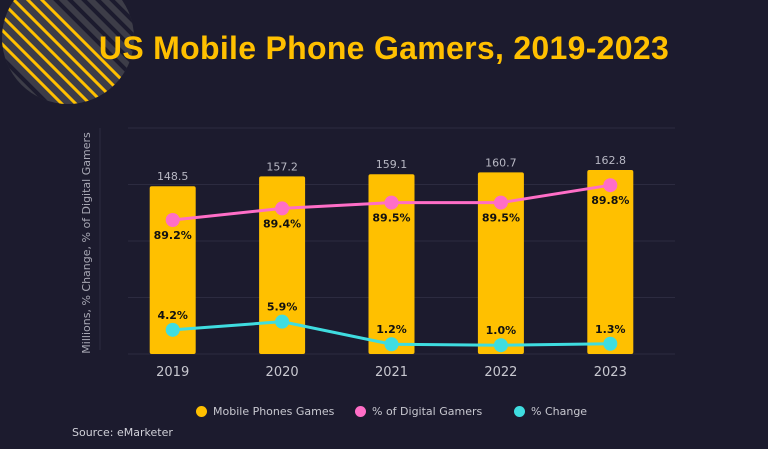  What do you see at coordinates (360, 411) in the screenshot?
I see `legend-swatch-pink` at bounding box center [360, 411].